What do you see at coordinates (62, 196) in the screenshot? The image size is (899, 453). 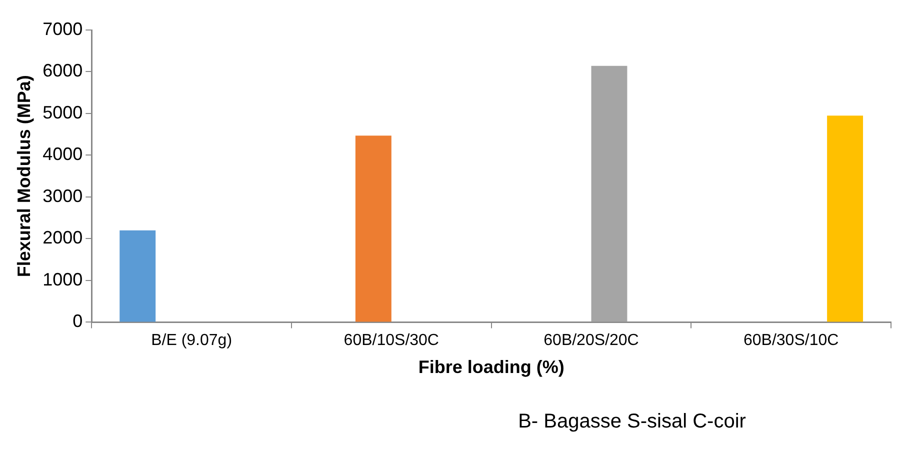 I see `y-tick-label: 3000` at bounding box center [62, 196].